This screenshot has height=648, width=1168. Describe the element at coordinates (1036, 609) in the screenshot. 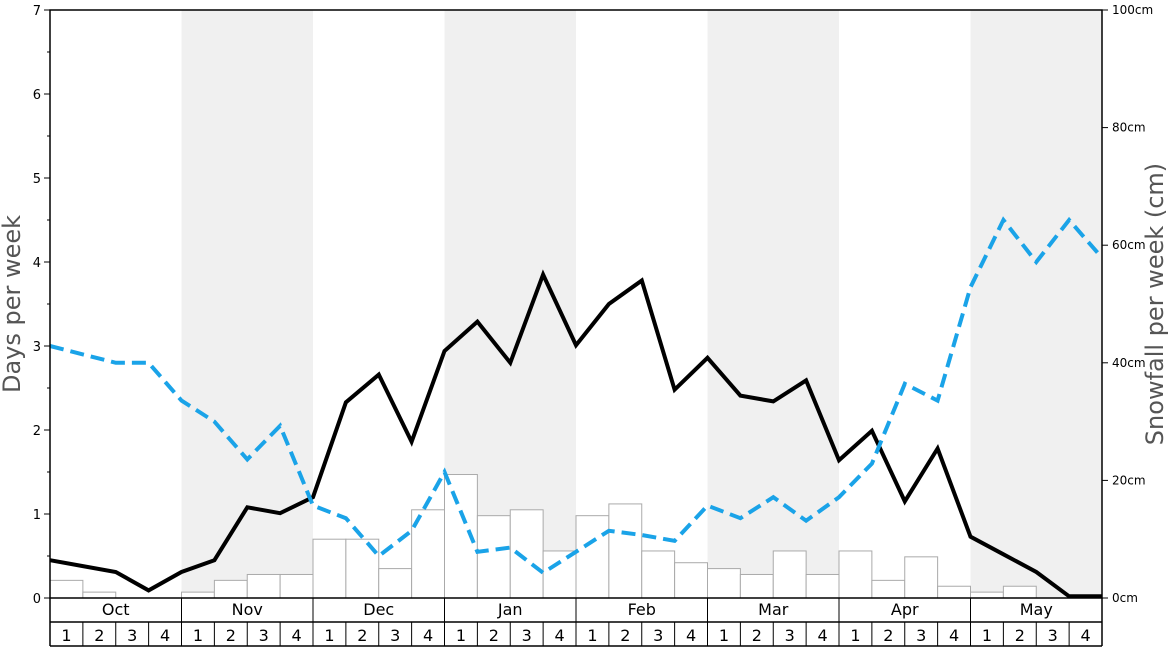

I see `month-label: May` at that location.